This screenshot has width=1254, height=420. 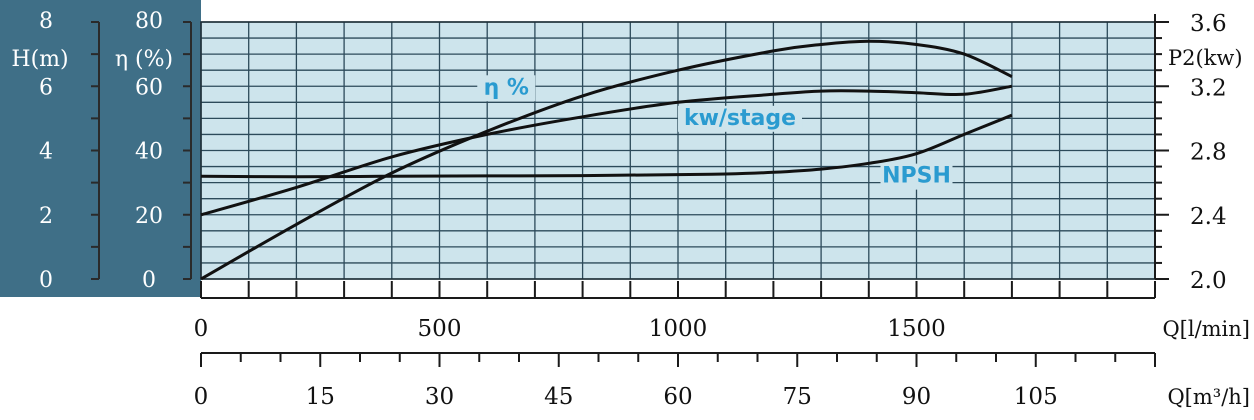 What do you see at coordinates (201, 329) in the screenshot?
I see `flow-lpm-tick-label: 0` at bounding box center [201, 329].